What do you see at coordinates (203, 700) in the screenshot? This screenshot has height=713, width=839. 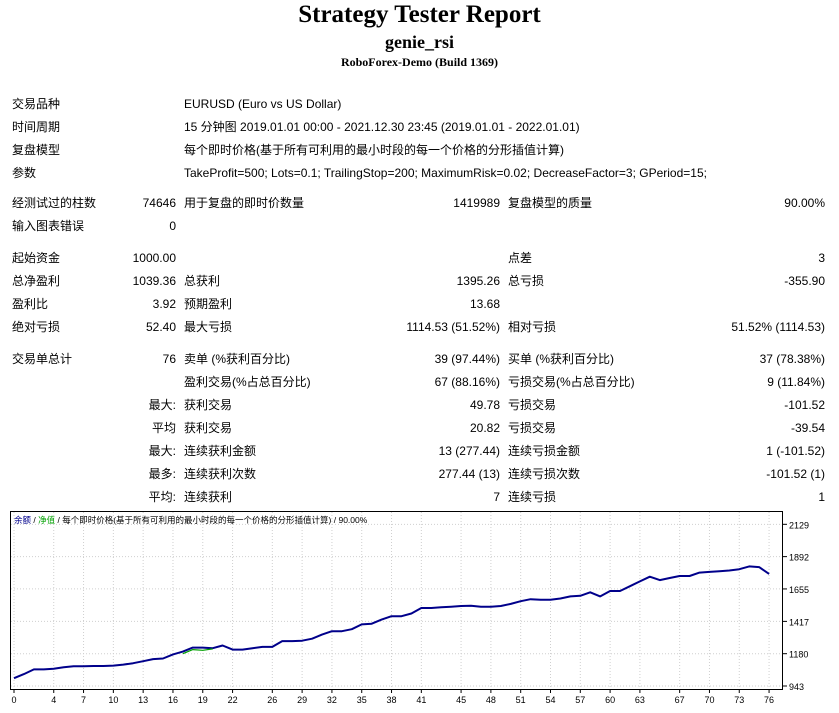 I see `x-tick-label: 19` at bounding box center [203, 700].